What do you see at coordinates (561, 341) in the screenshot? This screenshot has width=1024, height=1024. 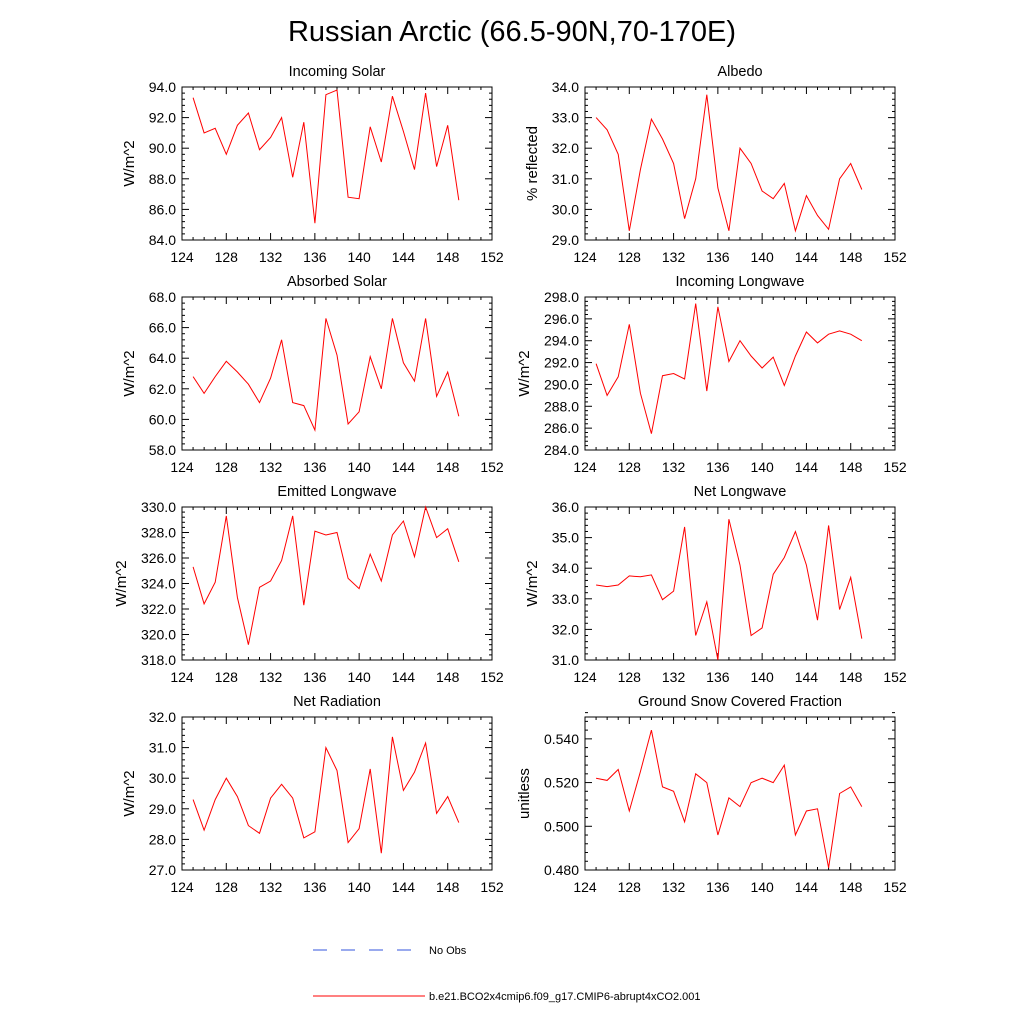 I see `y-tick-label: 294.0` at bounding box center [561, 341].